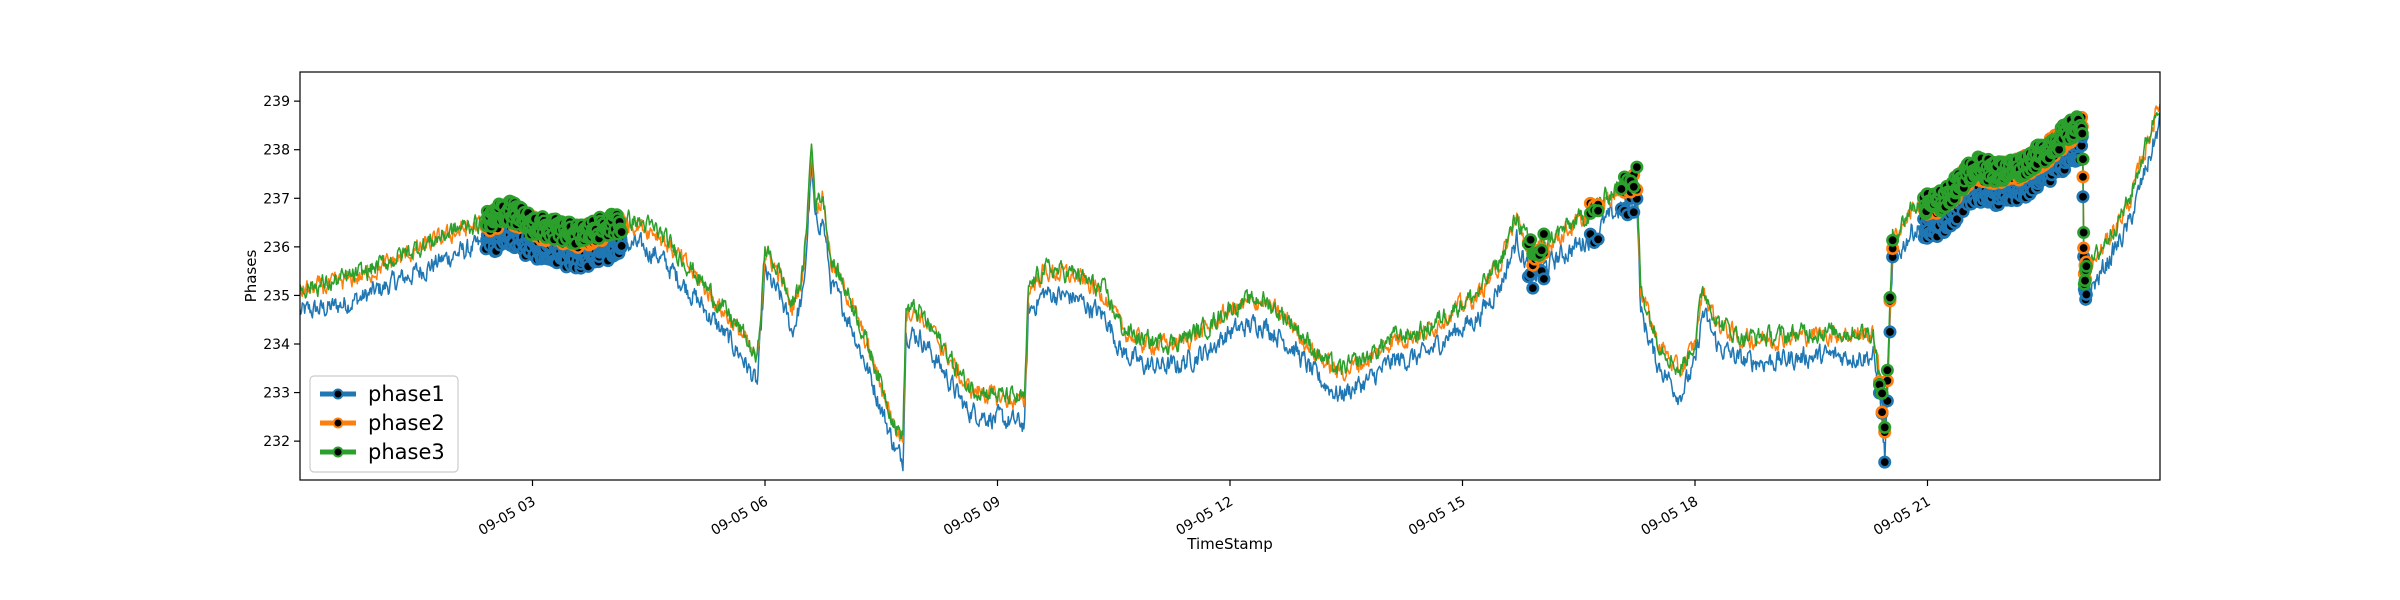  I want to click on y-tick-label: 234, so click(276, 345).